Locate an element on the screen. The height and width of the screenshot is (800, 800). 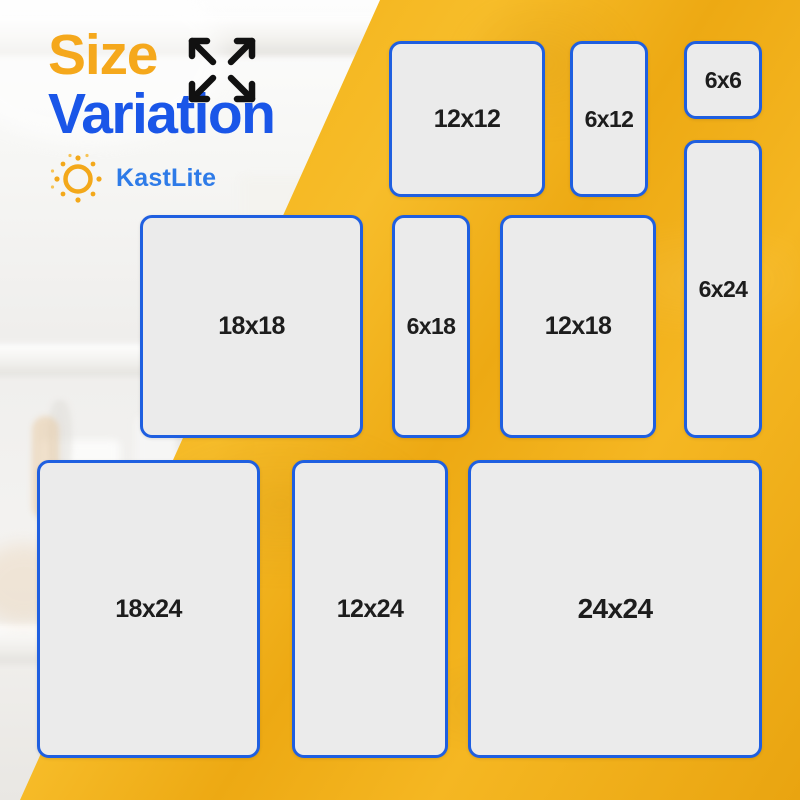
header-block: Size Variation is located at coordinates (162, 114).